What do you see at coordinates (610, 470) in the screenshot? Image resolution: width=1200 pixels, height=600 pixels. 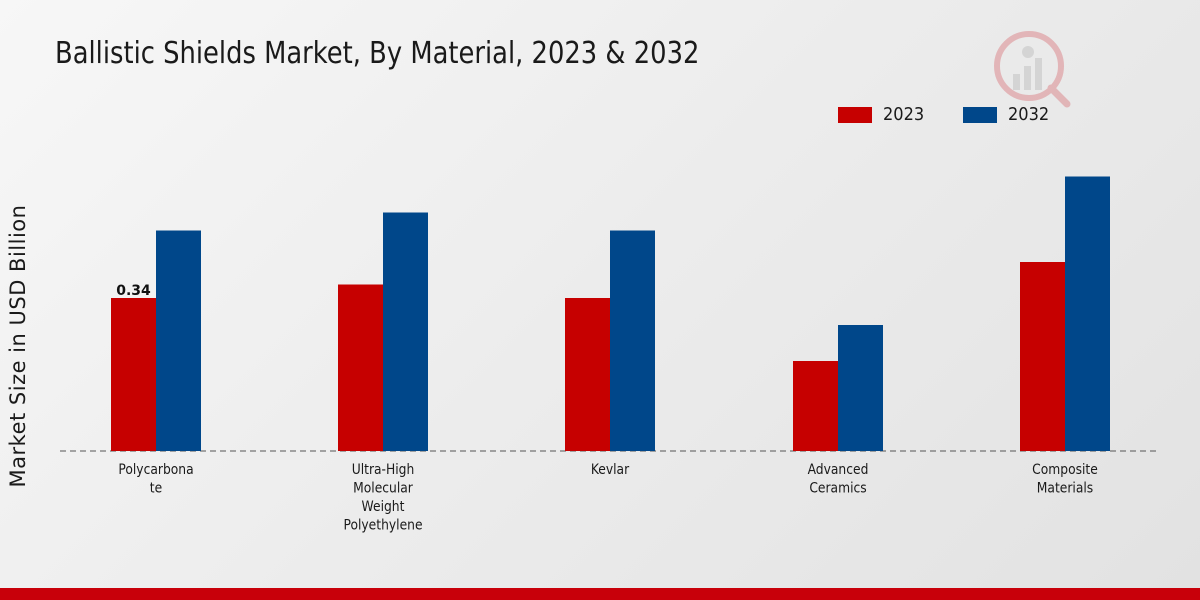 I see `x-tick-label-2: Kevlar` at bounding box center [610, 470].